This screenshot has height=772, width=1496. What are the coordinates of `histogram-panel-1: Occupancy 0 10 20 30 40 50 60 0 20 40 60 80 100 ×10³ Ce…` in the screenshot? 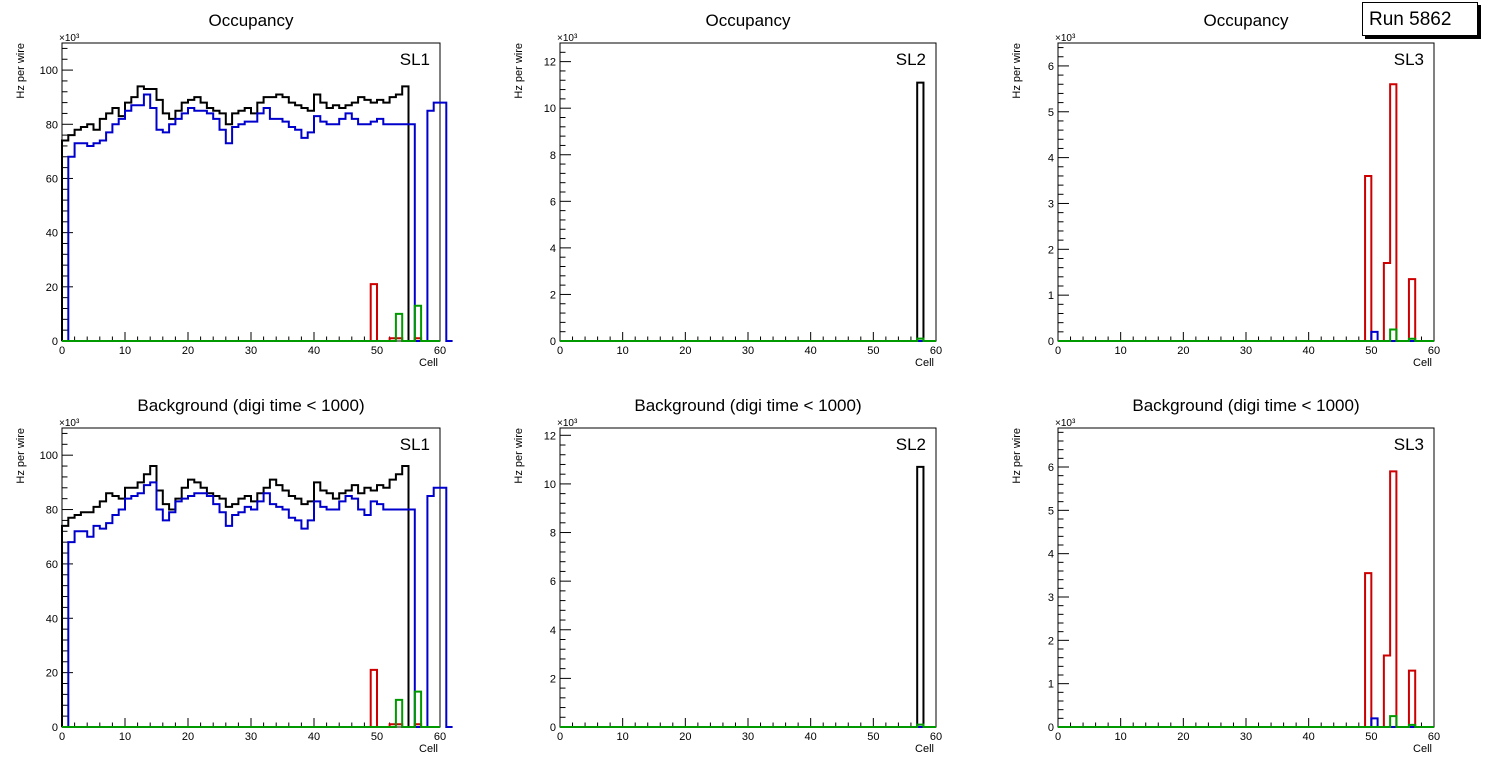 It's located at (234, 190).